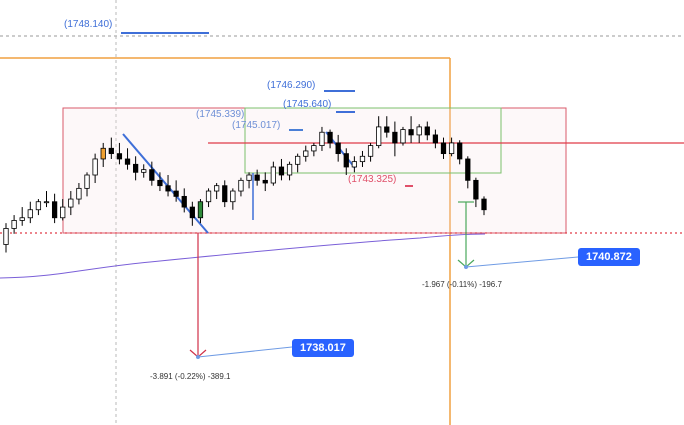 Image resolution: width=684 pixels, height=425 pixels. I want to click on measure-note-green: -1.967 (-0.11%) -196.7, so click(462, 284).